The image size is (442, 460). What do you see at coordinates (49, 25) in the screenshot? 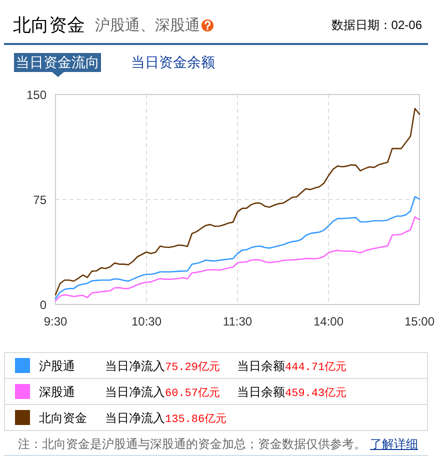
I see `title: 北向资金` at bounding box center [49, 25].